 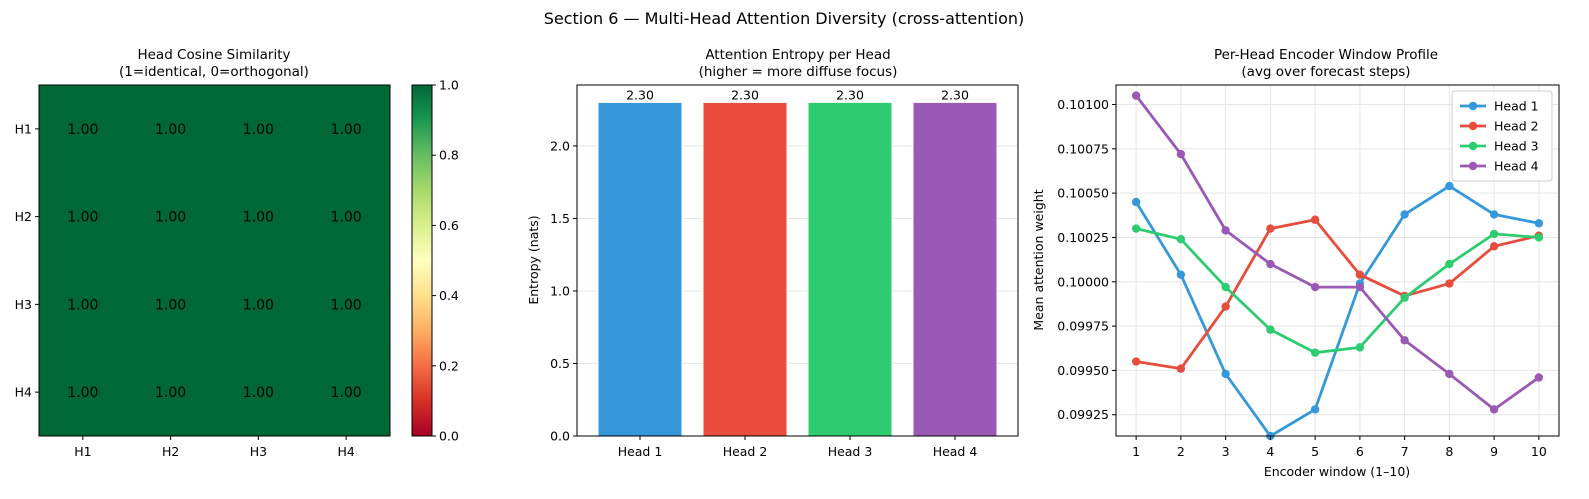 I want to click on colorbar-tick-label: 0.4, so click(x=449, y=295).